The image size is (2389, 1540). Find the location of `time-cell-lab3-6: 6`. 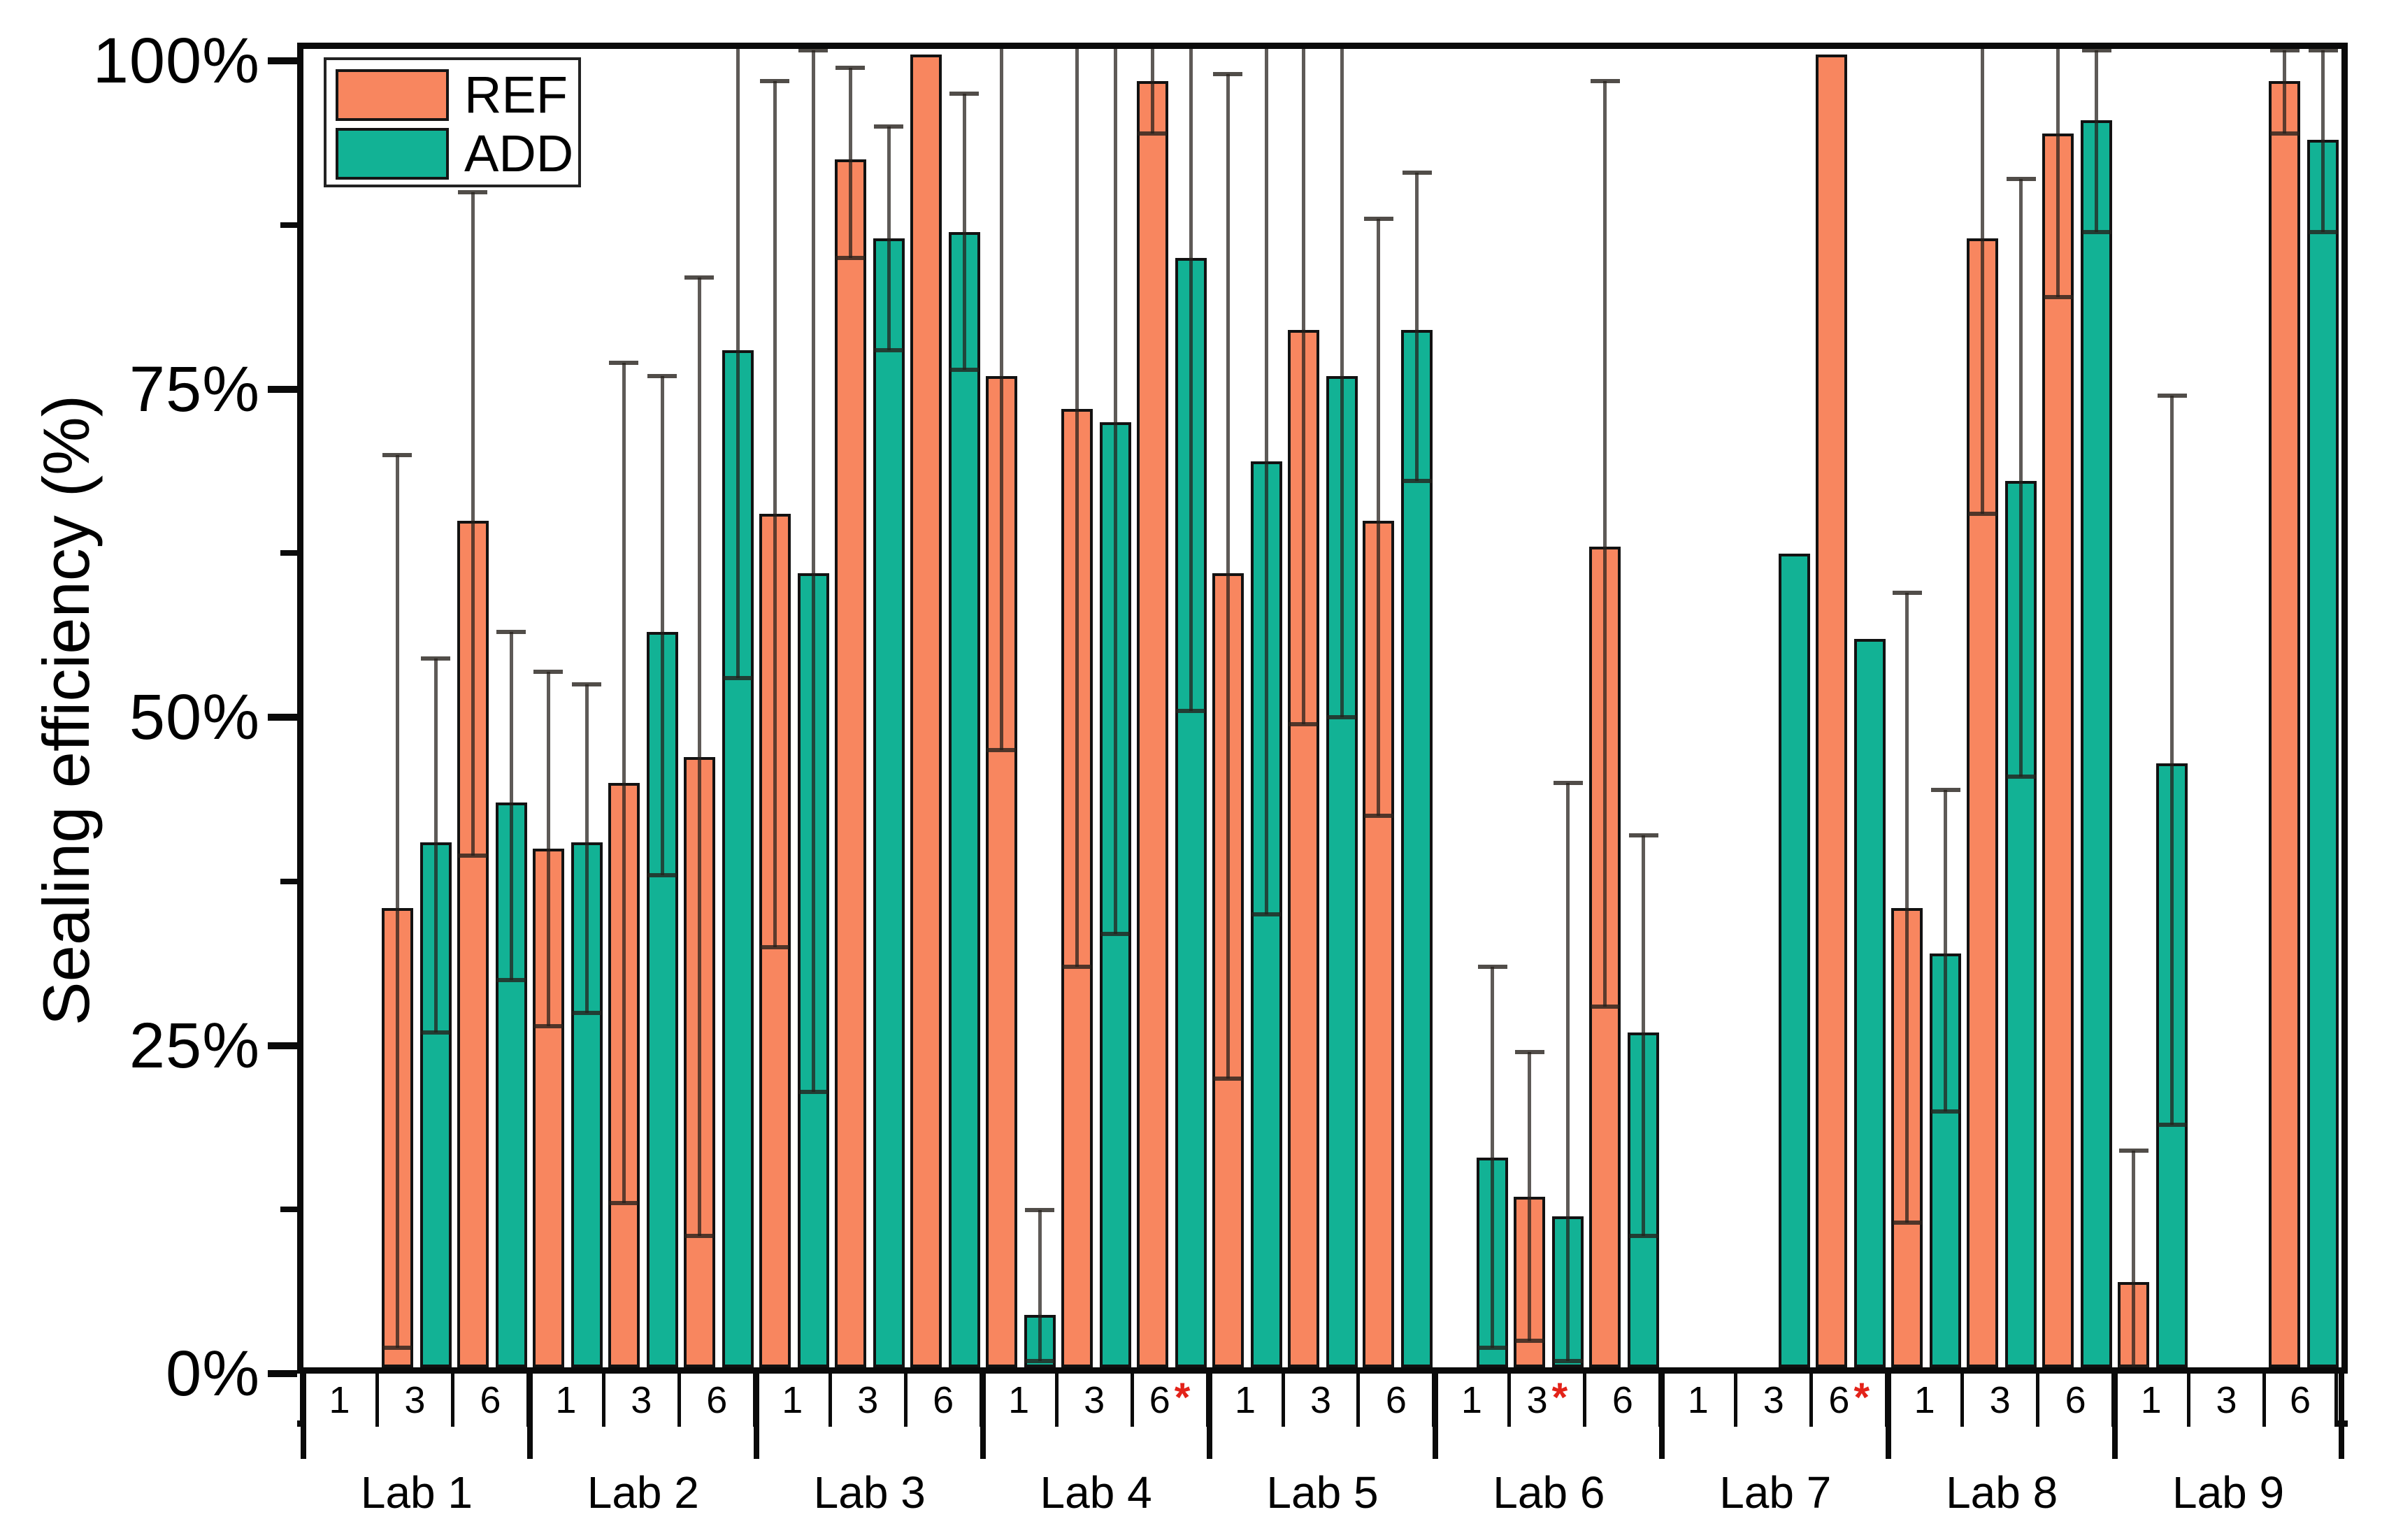

time-cell-lab3-6: 6 is located at coordinates (941, 1400).